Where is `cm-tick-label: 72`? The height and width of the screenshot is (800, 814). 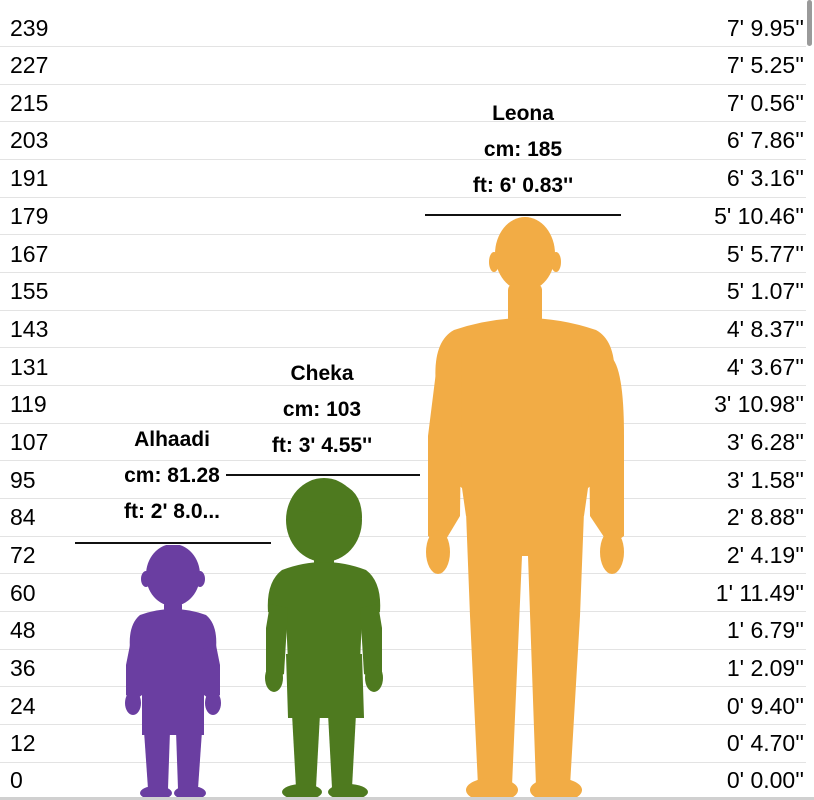 cm-tick-label: 72 is located at coordinates (23, 555).